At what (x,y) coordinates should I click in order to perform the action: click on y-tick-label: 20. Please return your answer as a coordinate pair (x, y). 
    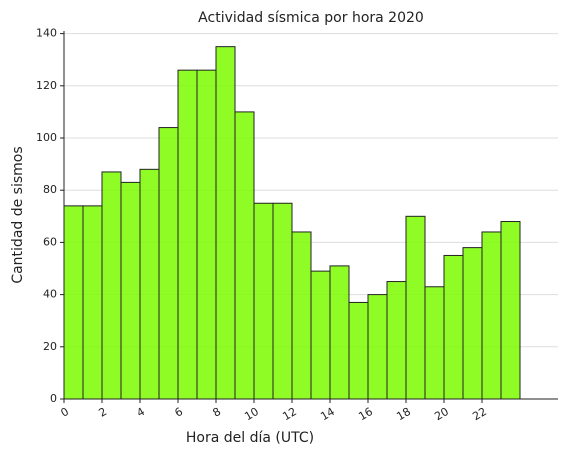
    Looking at the image, I should click on (50, 346).